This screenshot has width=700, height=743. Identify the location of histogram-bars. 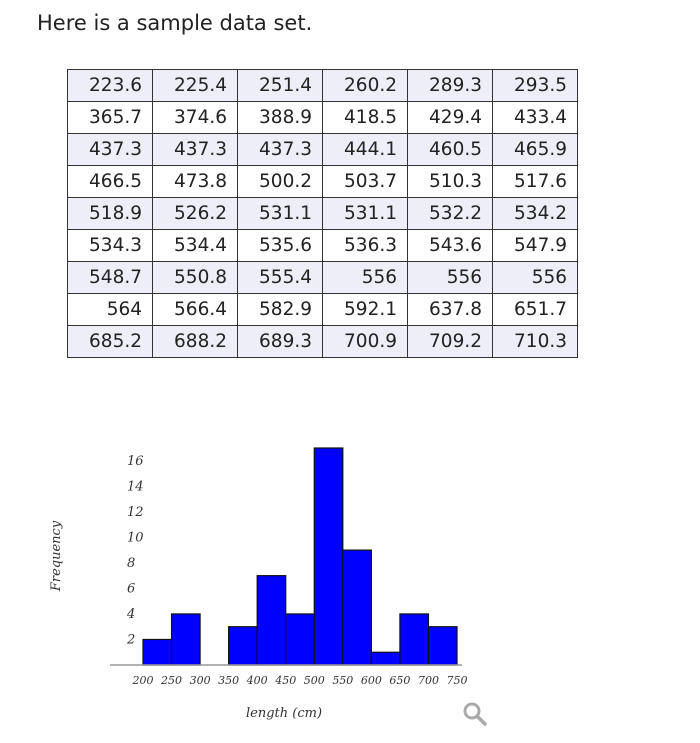
(300, 556).